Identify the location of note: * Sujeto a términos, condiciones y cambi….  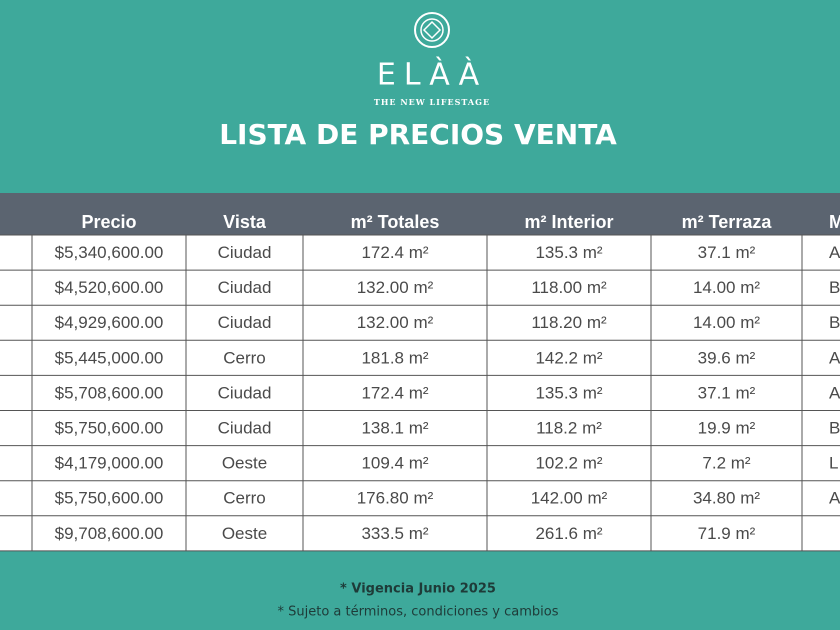
(418, 612).